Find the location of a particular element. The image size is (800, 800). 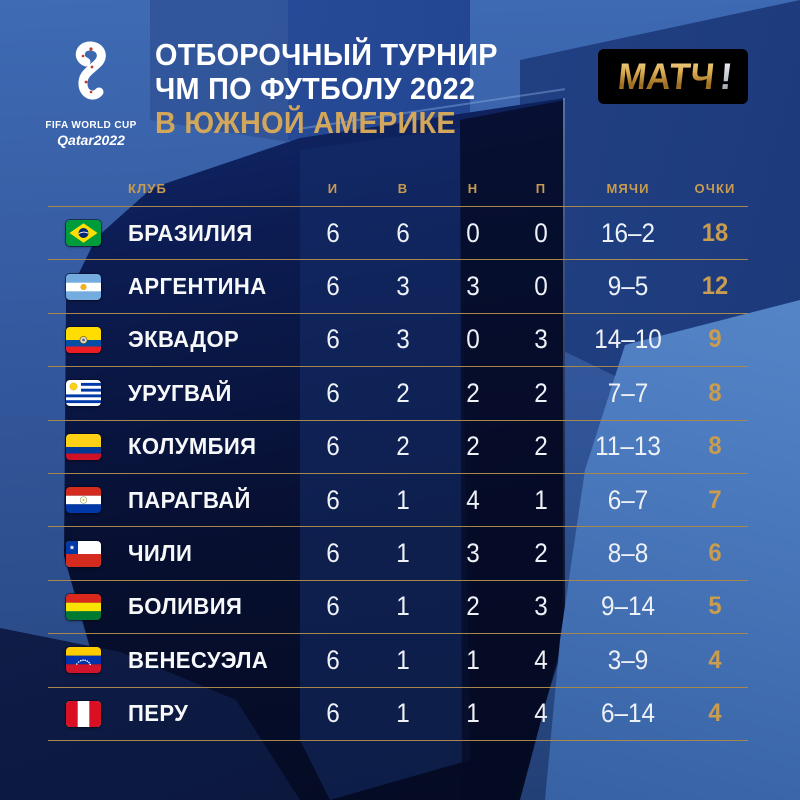

draws-value: 3 is located at coordinates (473, 286).